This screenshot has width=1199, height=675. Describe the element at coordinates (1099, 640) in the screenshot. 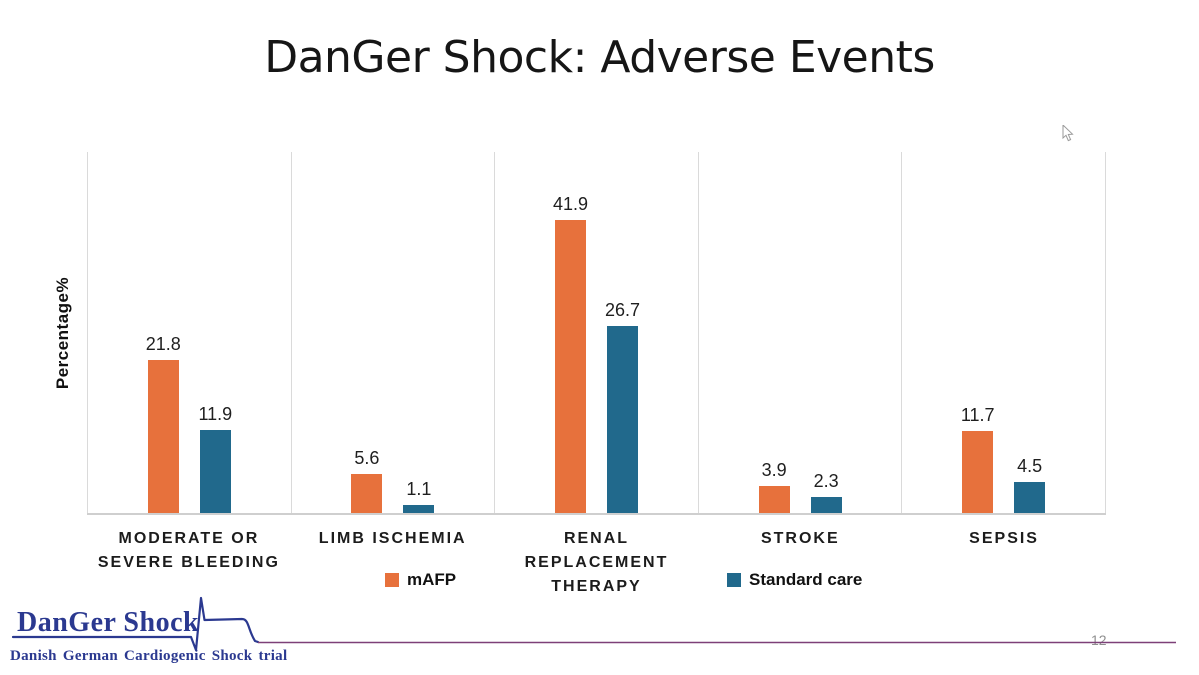

I see `page-number: 12` at that location.